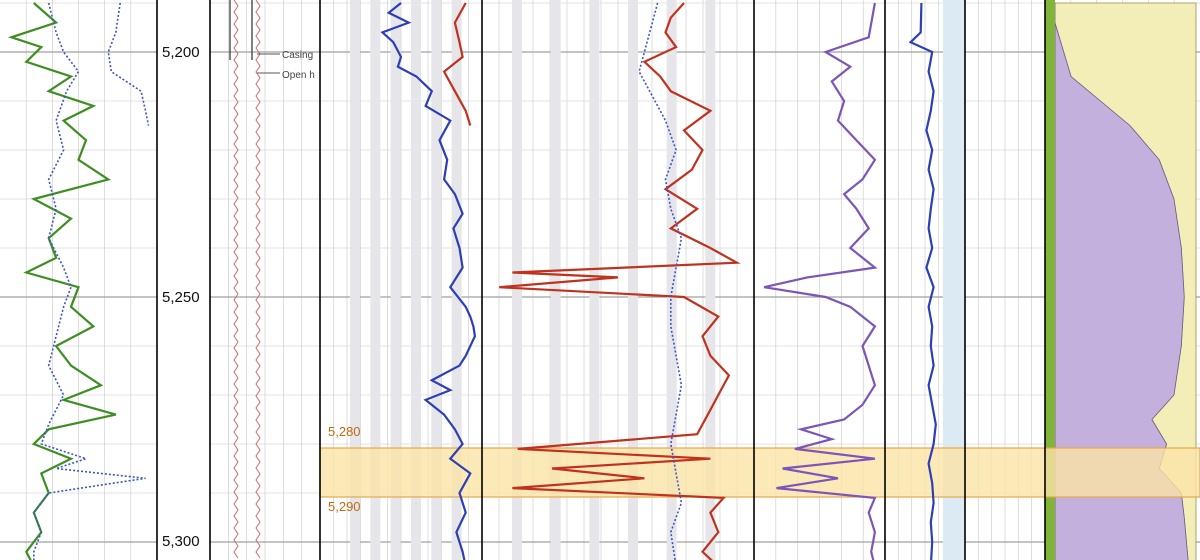 This screenshot has width=1200, height=560. What do you see at coordinates (428, 281) in the screenshot?
I see `series-3-track-3-curve` at bounding box center [428, 281].